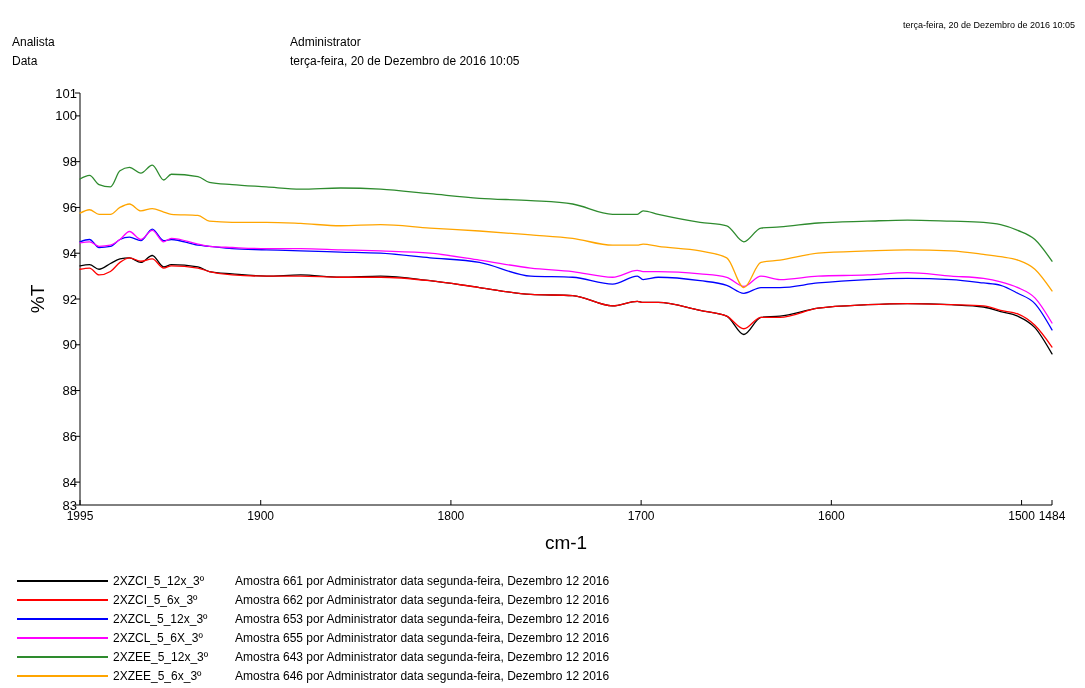 This screenshot has height=688, width=1085. What do you see at coordinates (69, 436) in the screenshot?
I see `y-tick-label: 86` at bounding box center [69, 436].